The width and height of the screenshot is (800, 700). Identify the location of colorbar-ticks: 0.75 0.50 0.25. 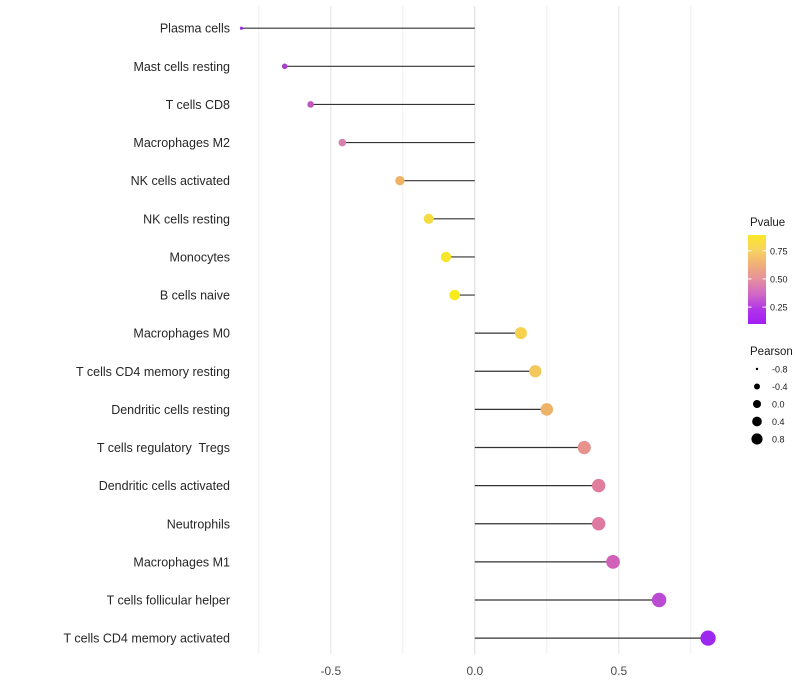
(768, 279).